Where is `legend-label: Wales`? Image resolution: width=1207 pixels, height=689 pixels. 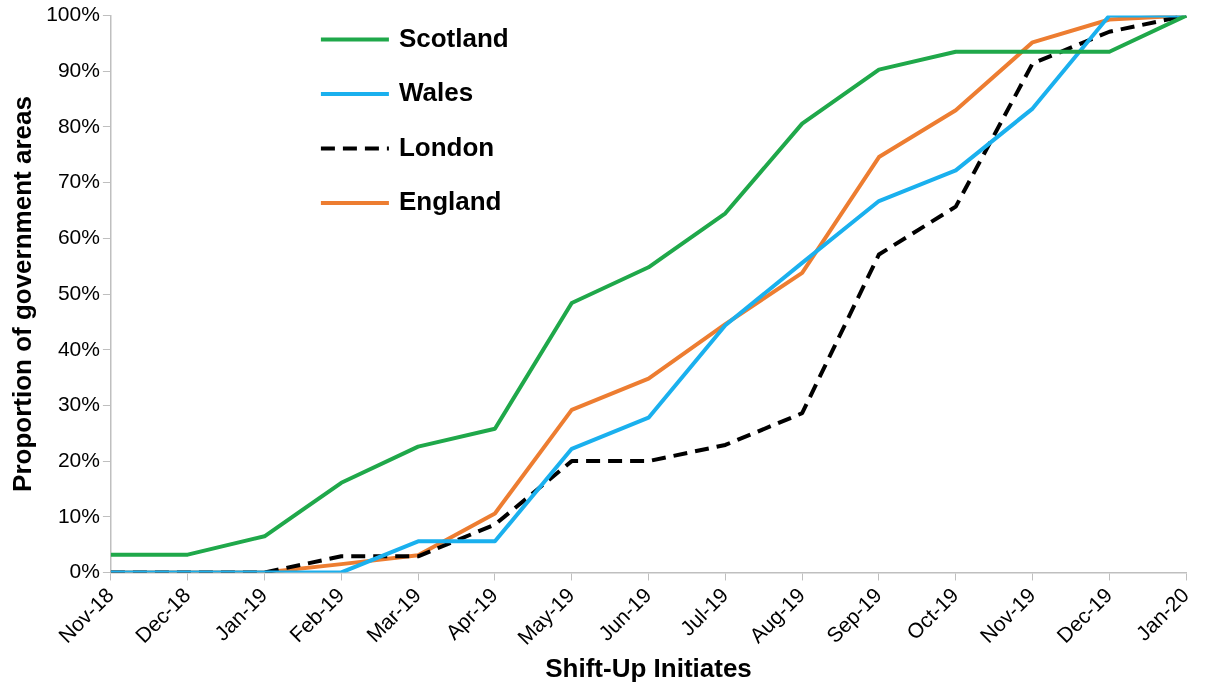 legend-label: Wales is located at coordinates (436, 92).